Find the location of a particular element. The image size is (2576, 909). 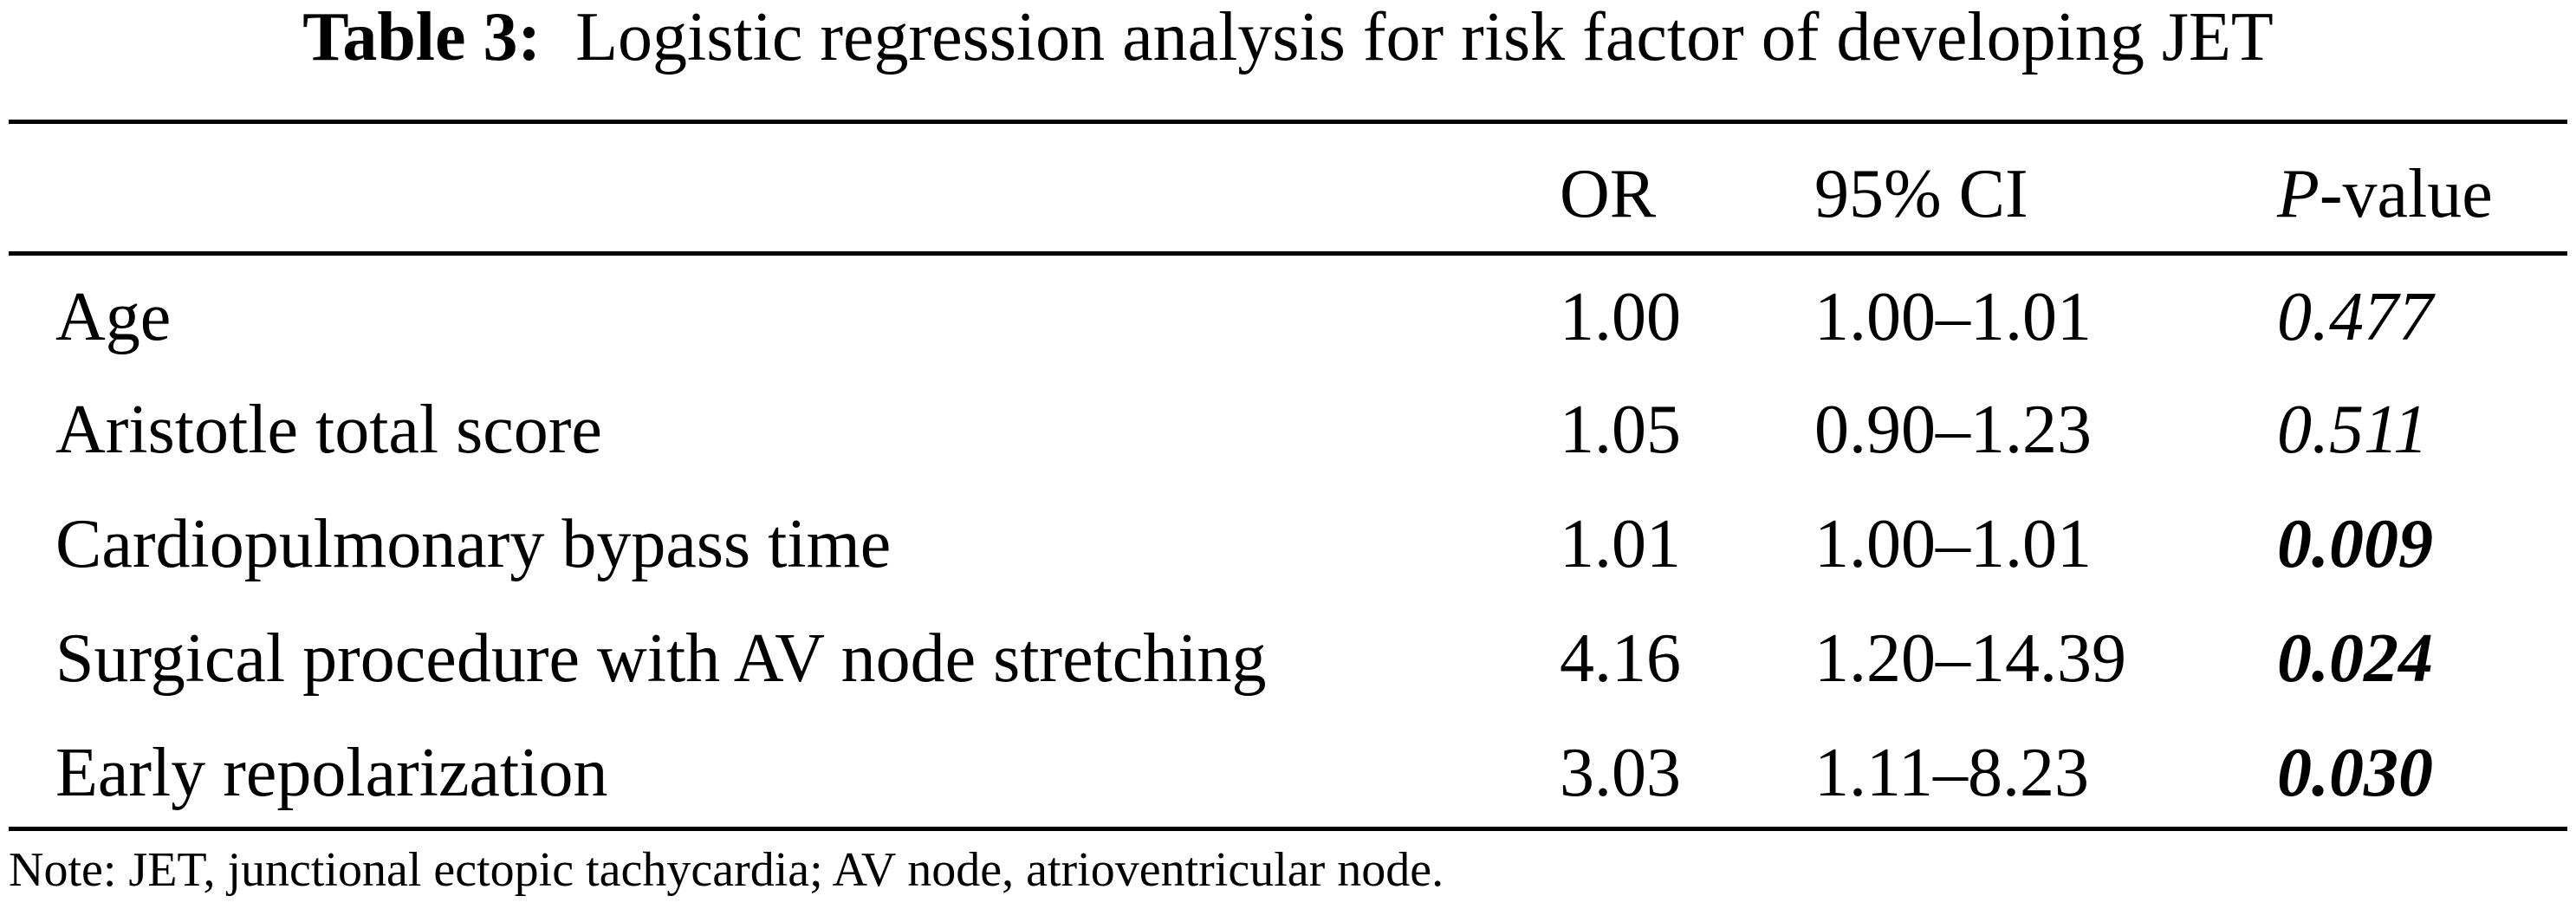

table-row-name: Aristotle total score is located at coordinates (328, 430).